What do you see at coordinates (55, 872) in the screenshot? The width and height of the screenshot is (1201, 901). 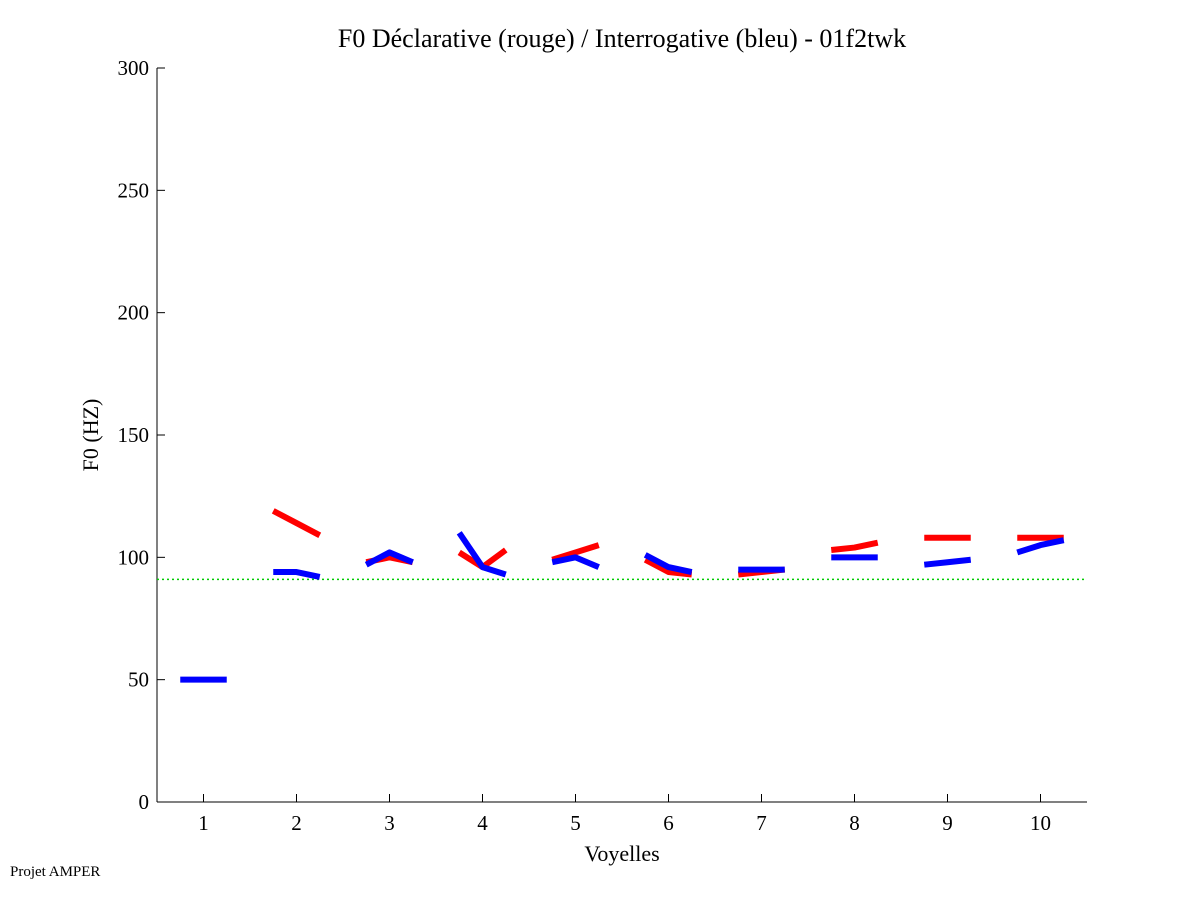 I see `footer-note: Projet AMPER` at bounding box center [55, 872].